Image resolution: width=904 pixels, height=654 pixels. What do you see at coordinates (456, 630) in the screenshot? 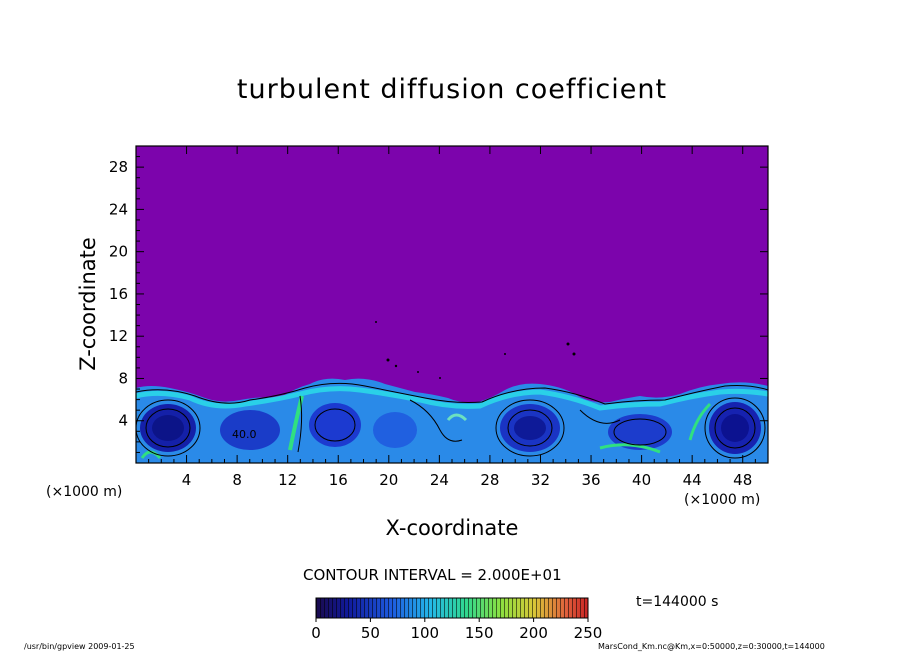
I see `colorbar-ticks: 0 50 100 150 200 250` at bounding box center [456, 630].